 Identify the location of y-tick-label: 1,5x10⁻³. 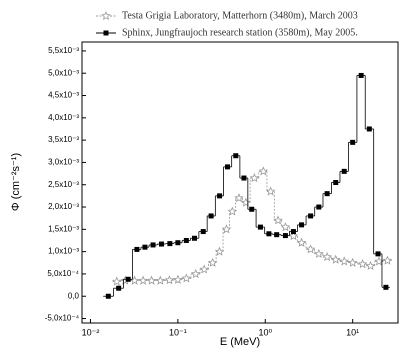
(63, 228).